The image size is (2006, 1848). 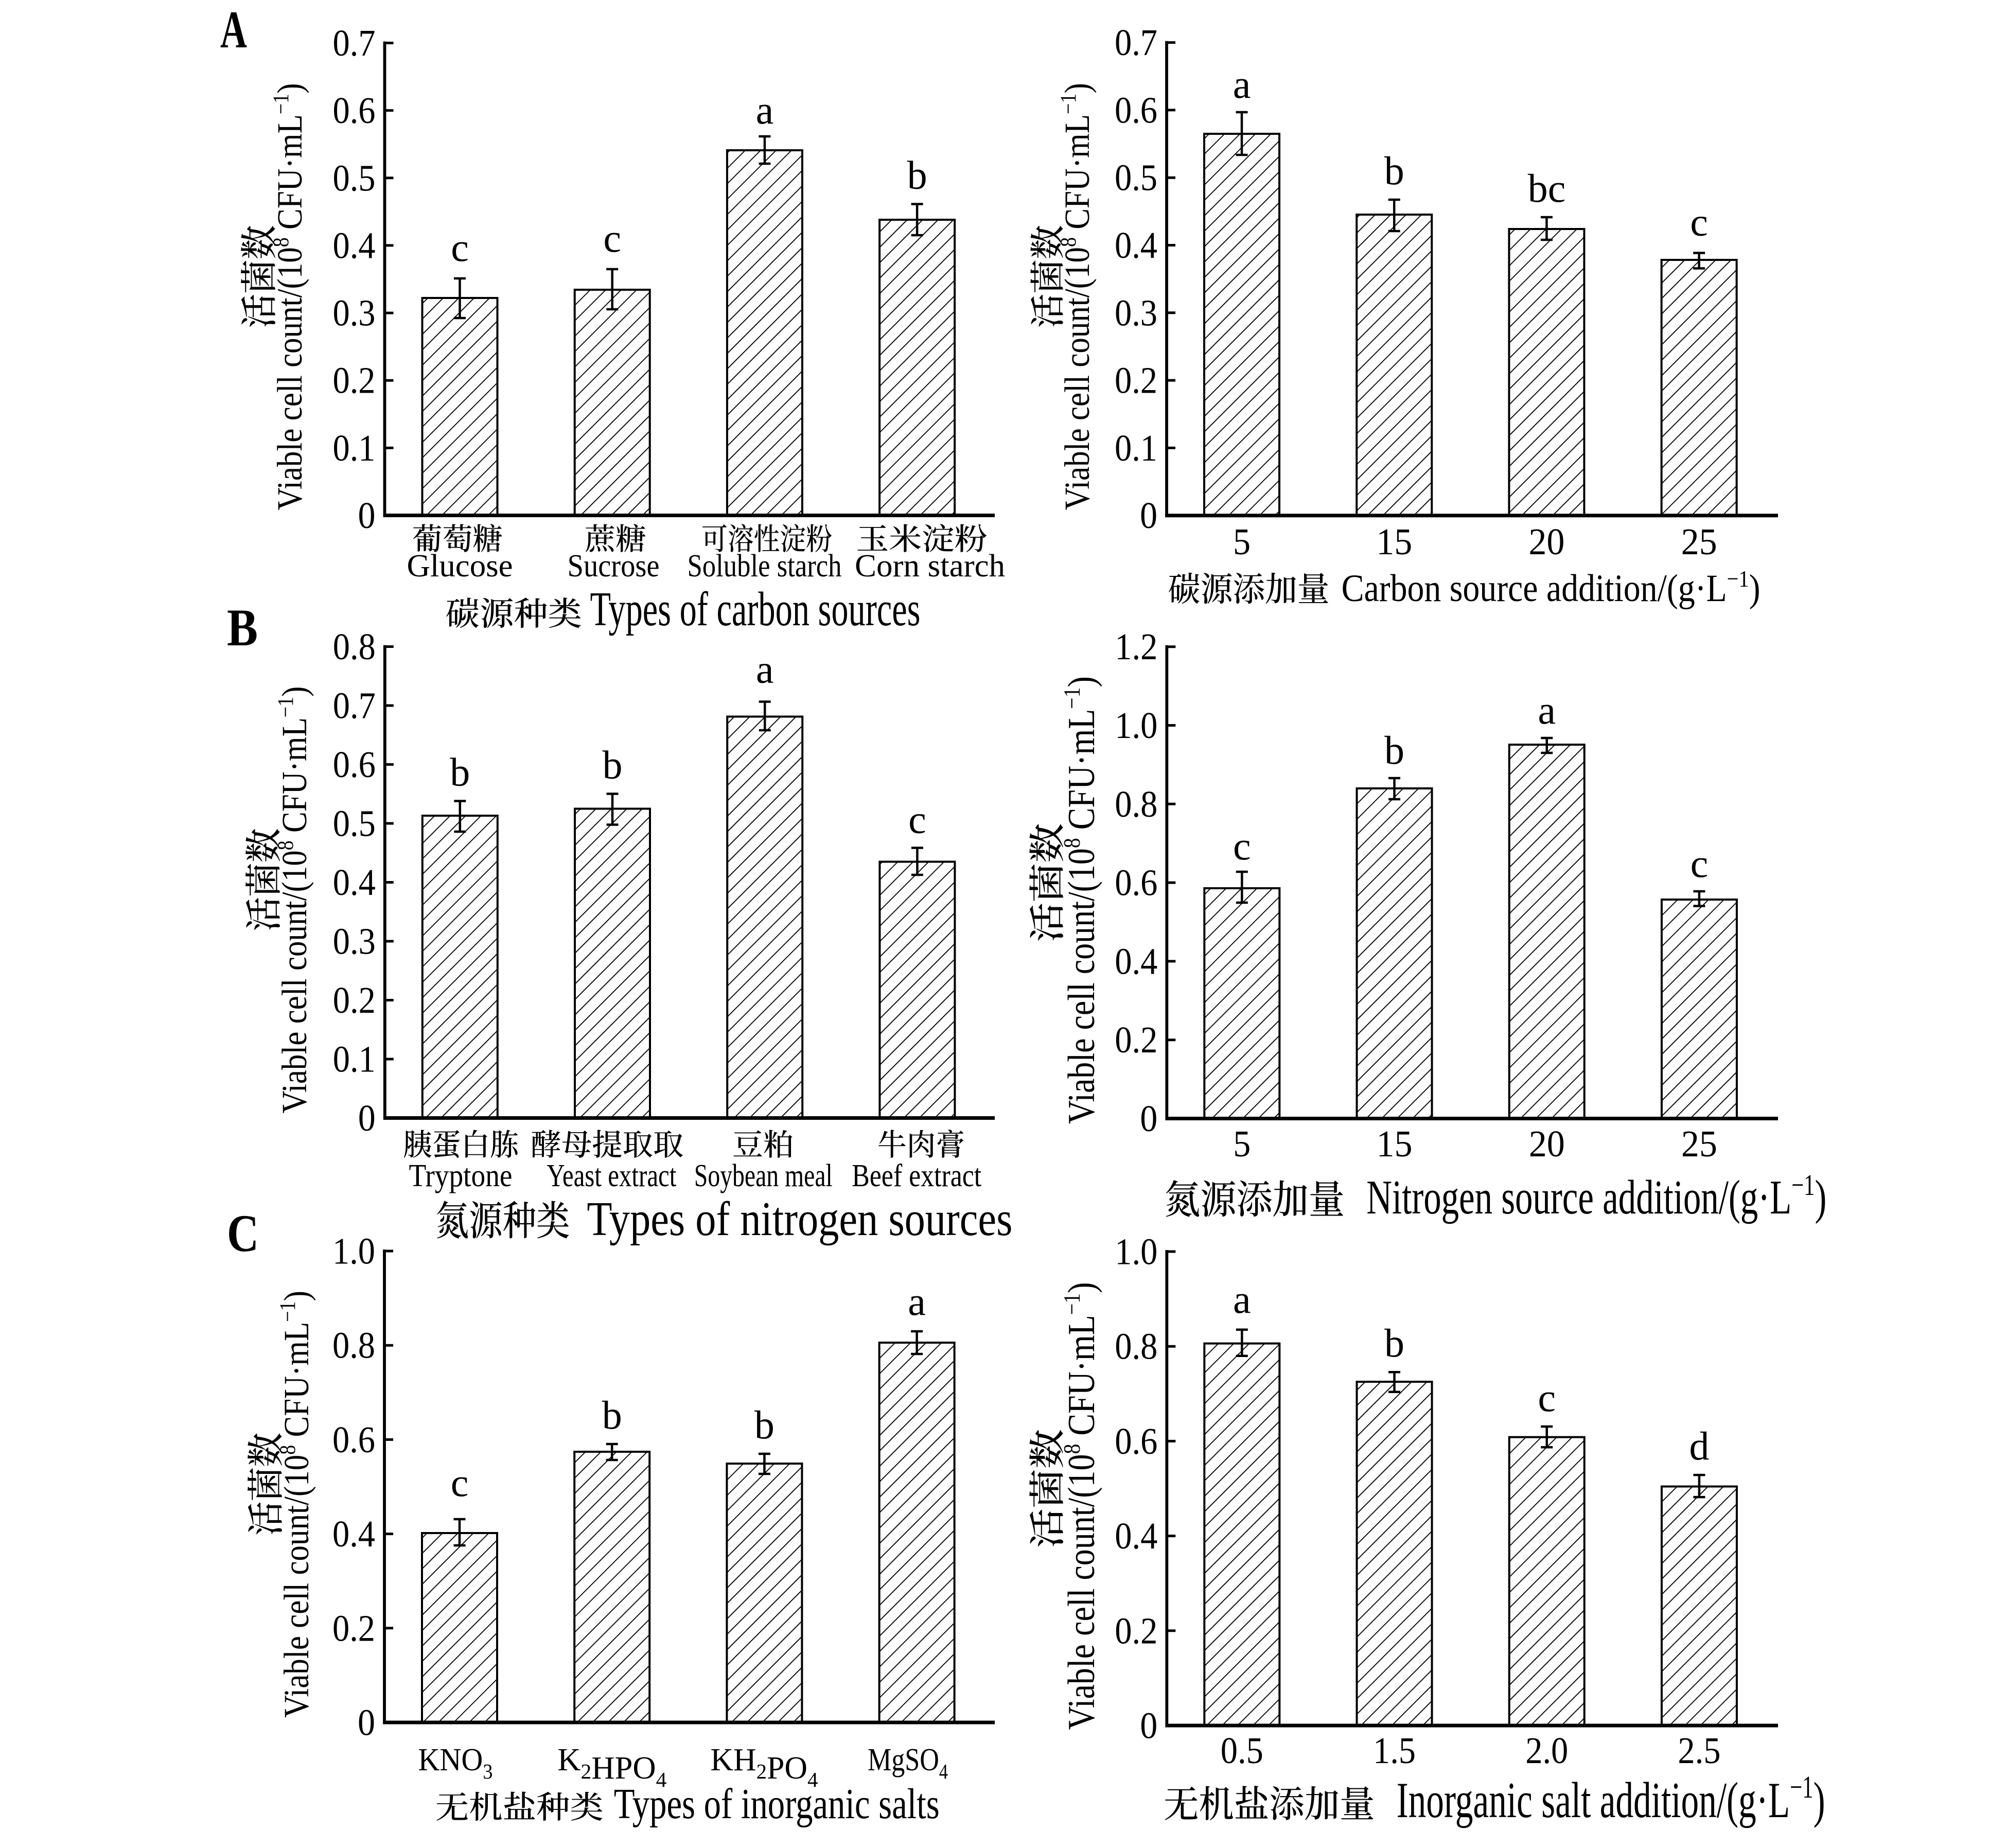 What do you see at coordinates (461, 1175) in the screenshot?
I see `svg-text: Tryptone` at bounding box center [461, 1175].